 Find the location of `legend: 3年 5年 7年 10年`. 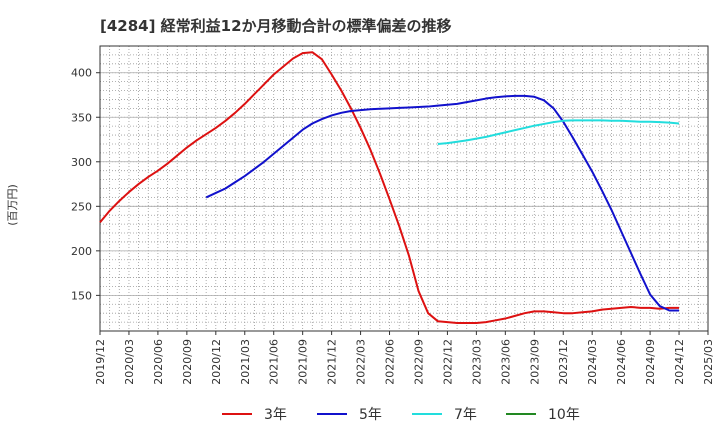

legend: 3年 5年 7年 10年 is located at coordinates (401, 415).